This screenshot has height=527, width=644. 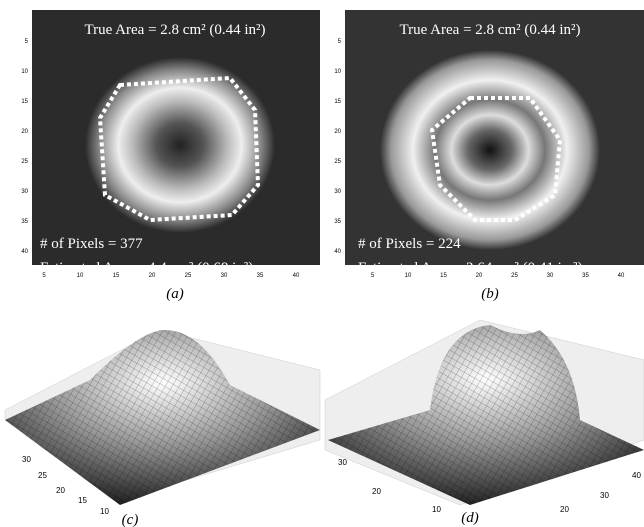 What do you see at coordinates (82, 500) in the screenshot?
I see `axis-tick-label: 15` at bounding box center [82, 500].